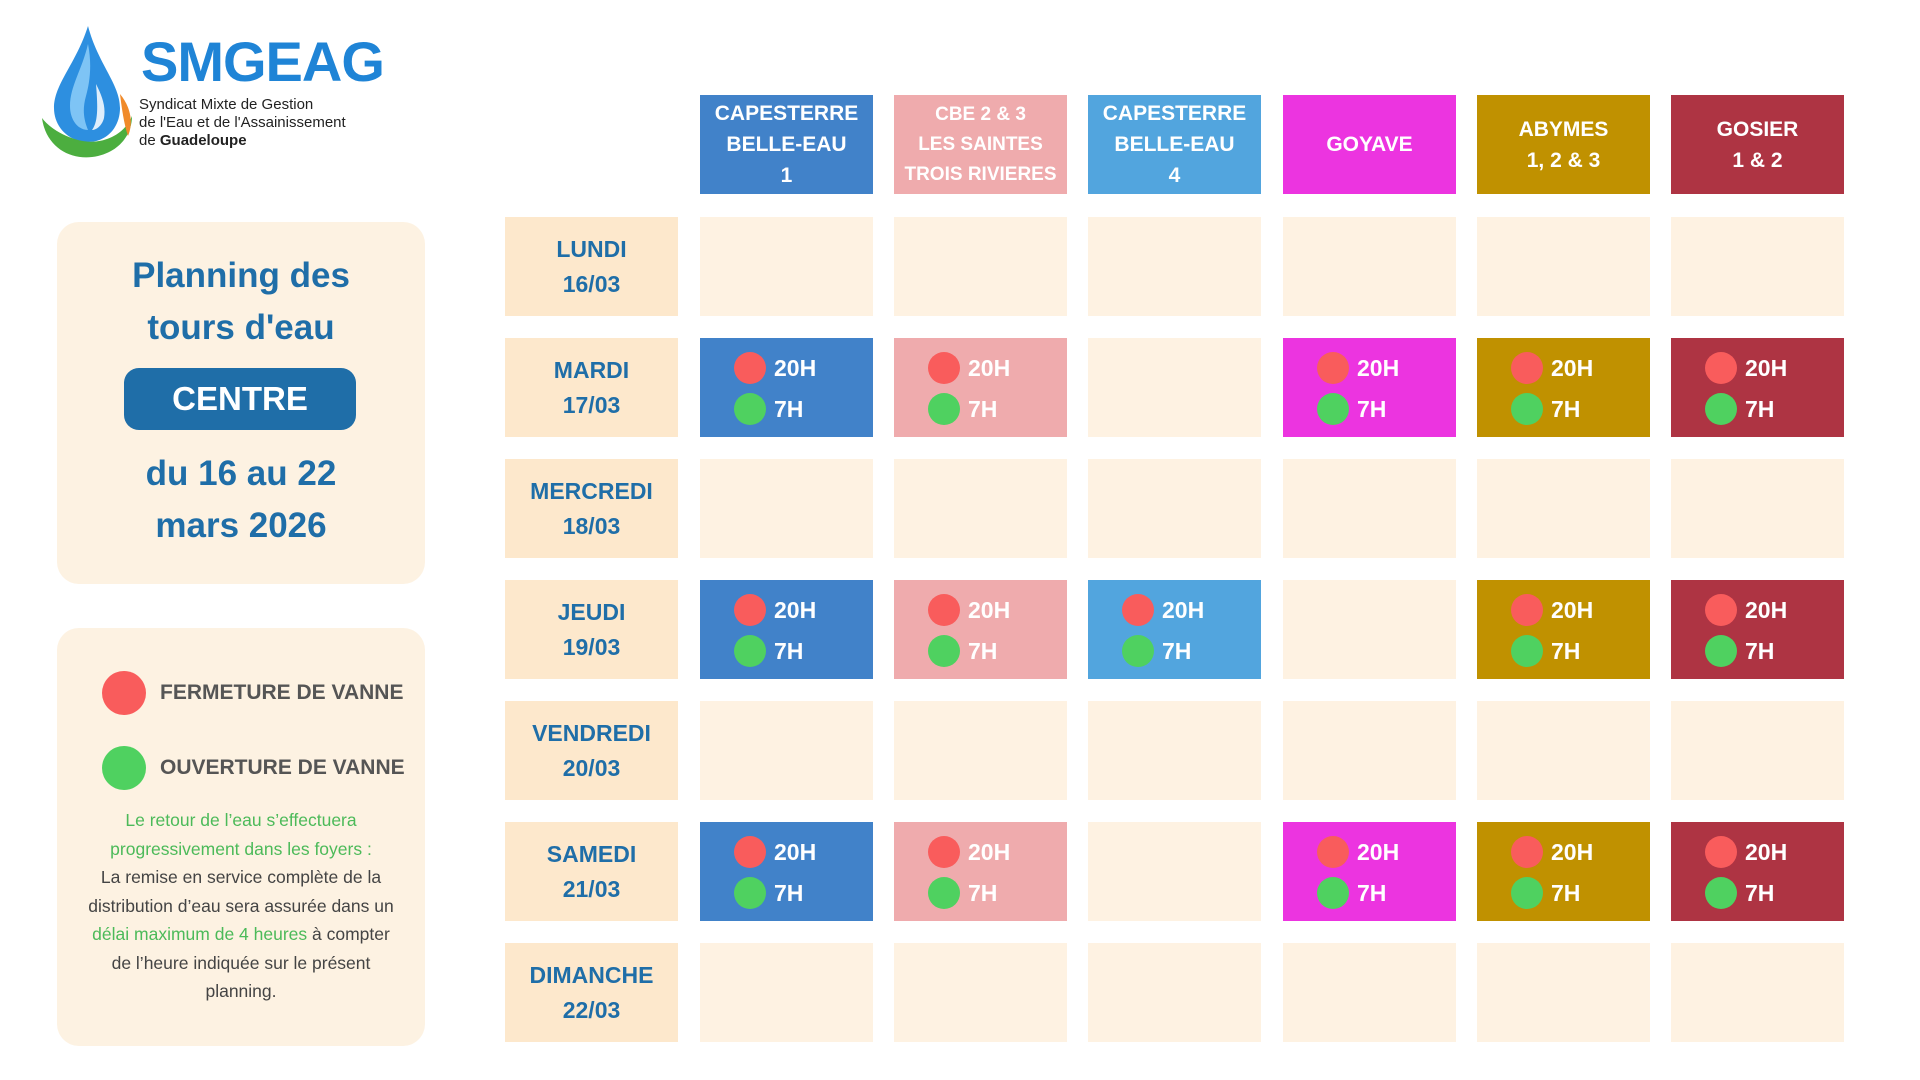  Describe the element at coordinates (591, 888) in the screenshot. I see `day-date: 21/03` at that location.